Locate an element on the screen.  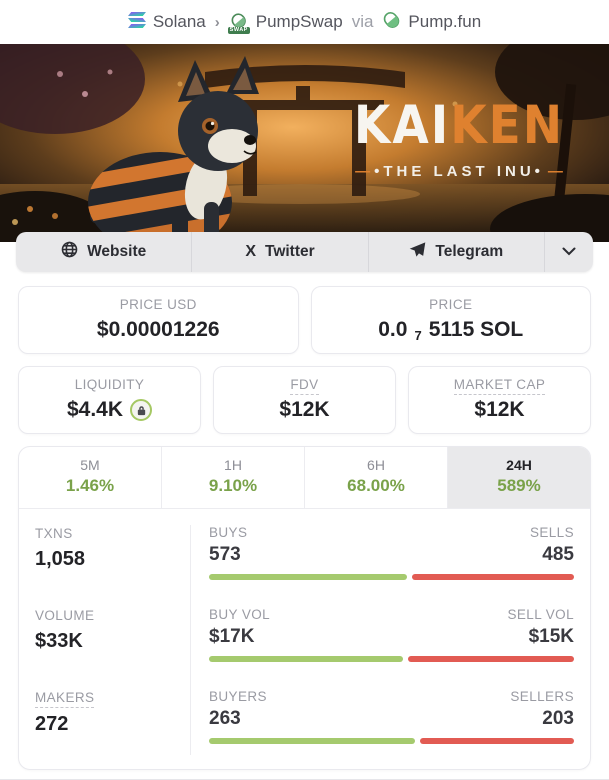
telegram-button: Telegram is located at coordinates (457, 252).